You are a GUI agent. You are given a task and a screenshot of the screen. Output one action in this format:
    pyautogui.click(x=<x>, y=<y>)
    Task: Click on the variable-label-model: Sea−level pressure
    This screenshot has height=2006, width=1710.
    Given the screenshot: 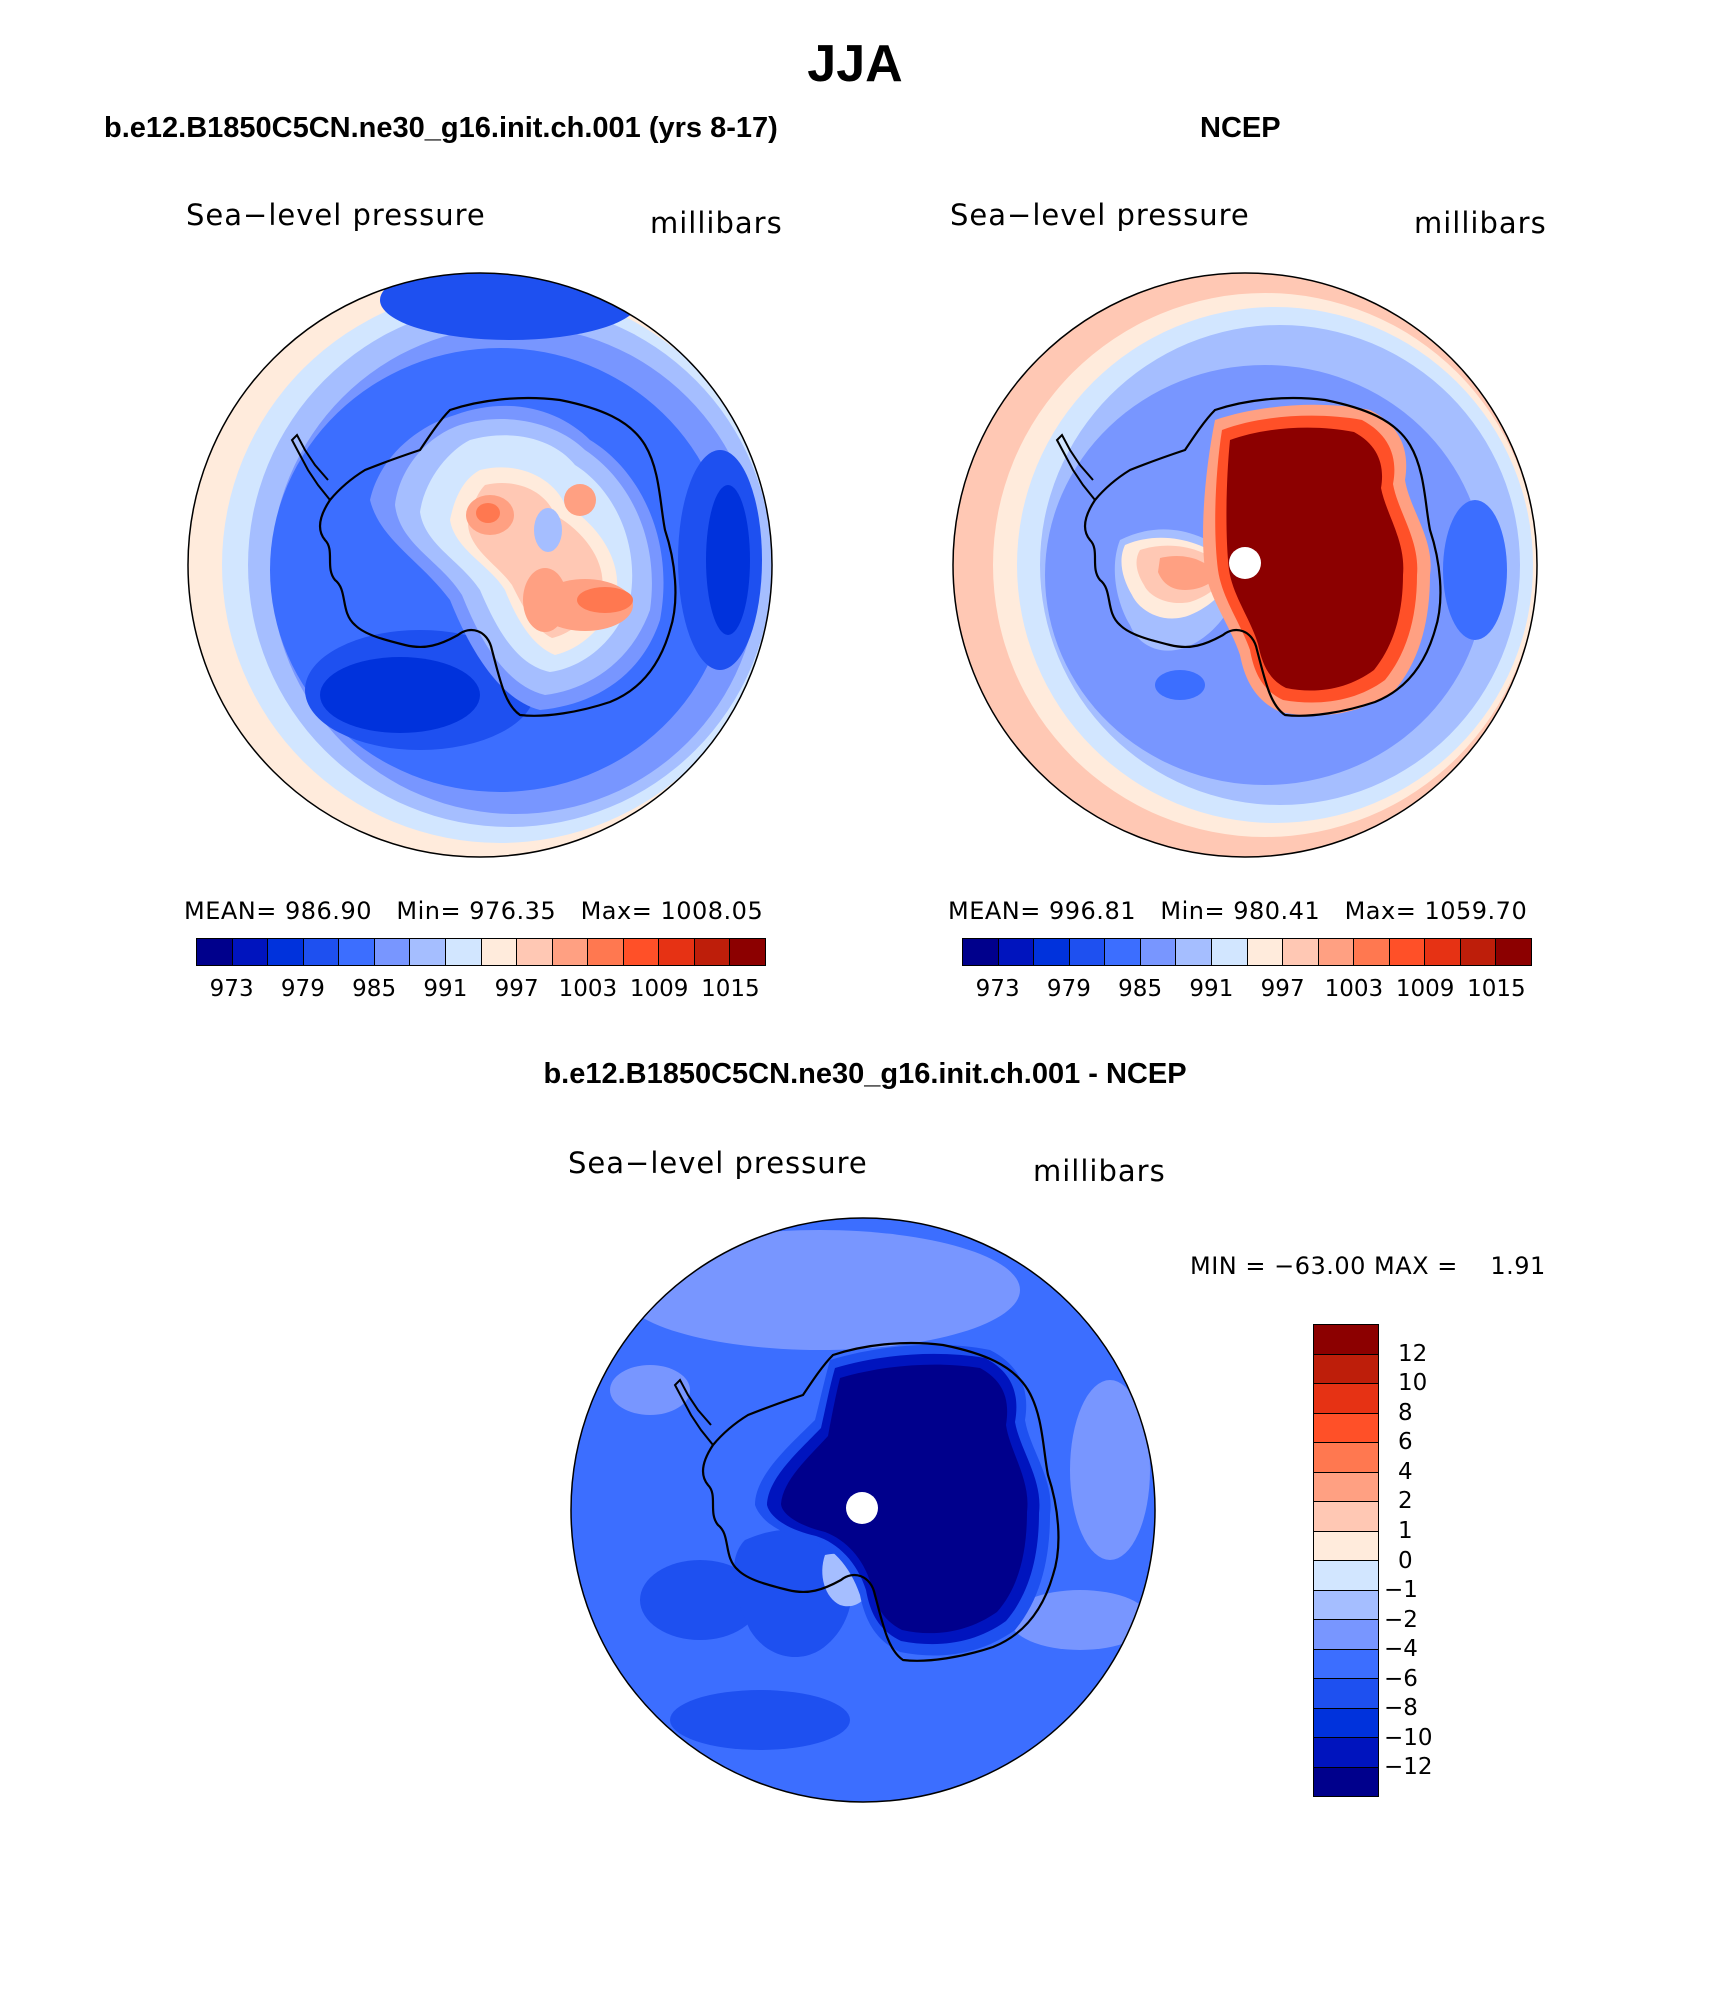 What is the action you would take?
    pyautogui.click(x=336, y=215)
    